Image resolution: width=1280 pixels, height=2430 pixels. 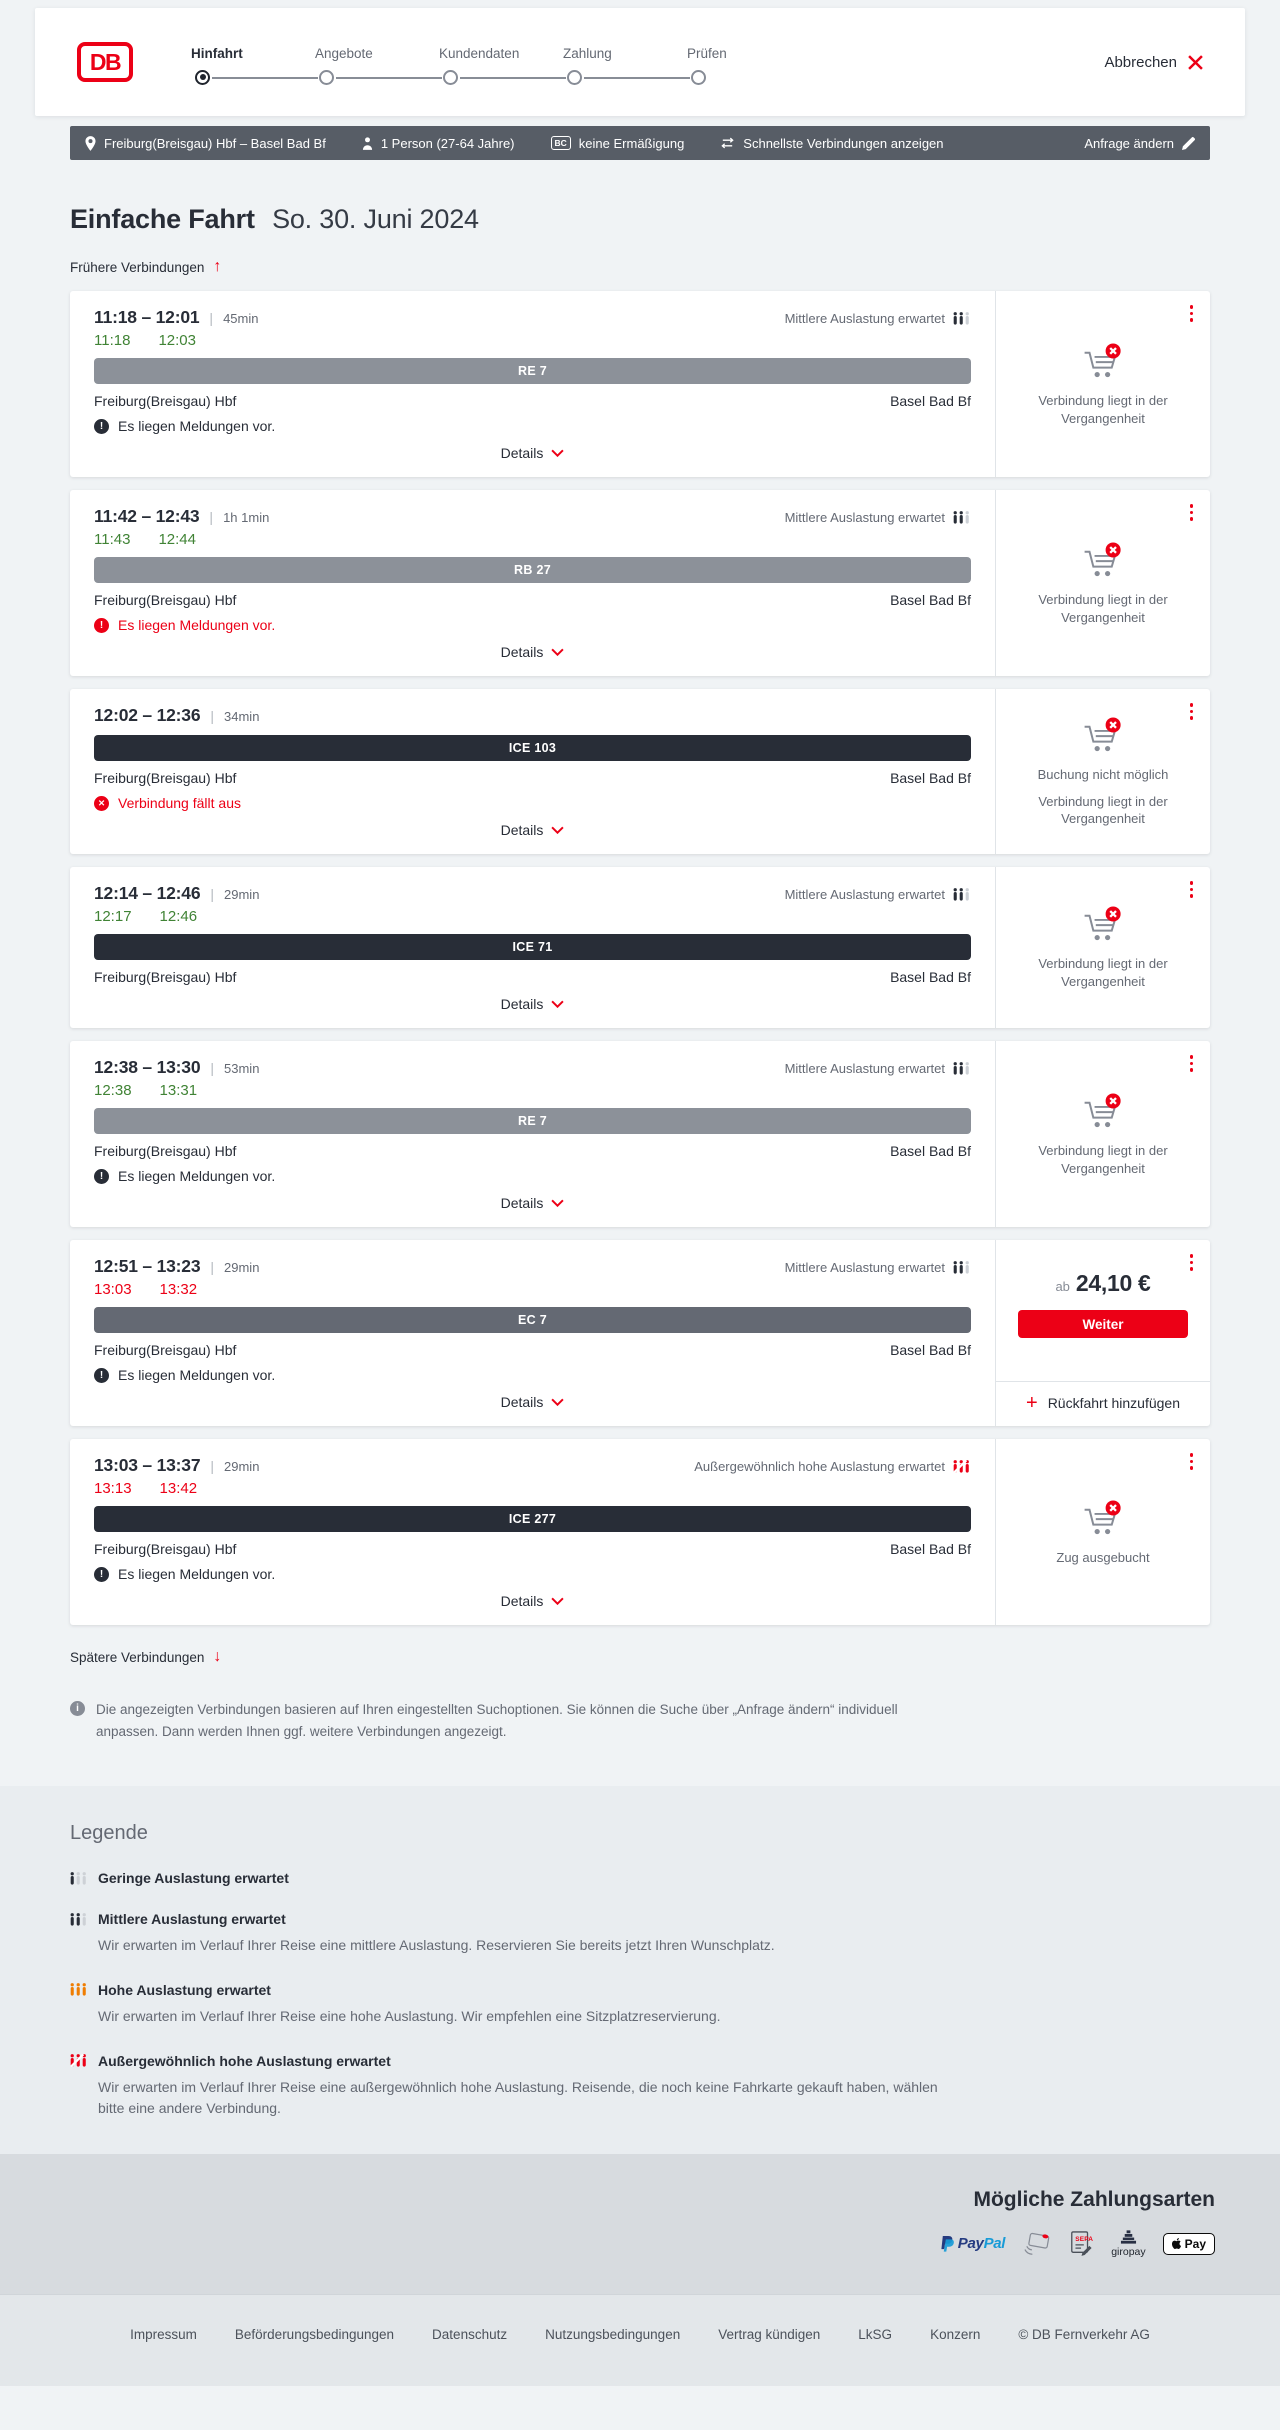 I want to click on change-request-button: Anfrage ändern, so click(x=1139, y=143).